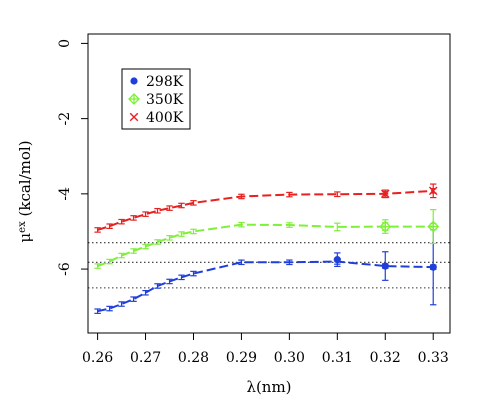 Image resolution: width=485 pixels, height=415 pixels. Describe the element at coordinates (289, 358) in the screenshot. I see `x-tick-label: 0.30` at that location.